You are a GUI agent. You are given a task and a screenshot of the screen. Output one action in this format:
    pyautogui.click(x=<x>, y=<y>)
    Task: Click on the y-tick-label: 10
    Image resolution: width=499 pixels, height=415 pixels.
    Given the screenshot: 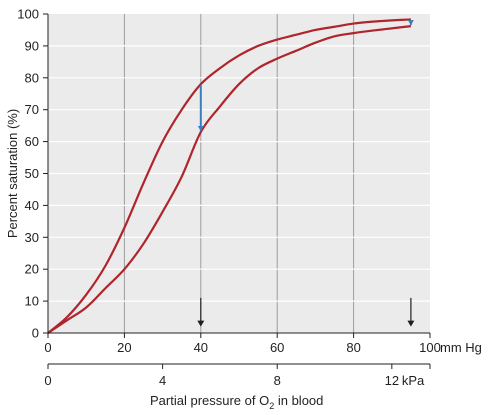 What is the action you would take?
    pyautogui.click(x=32, y=301)
    